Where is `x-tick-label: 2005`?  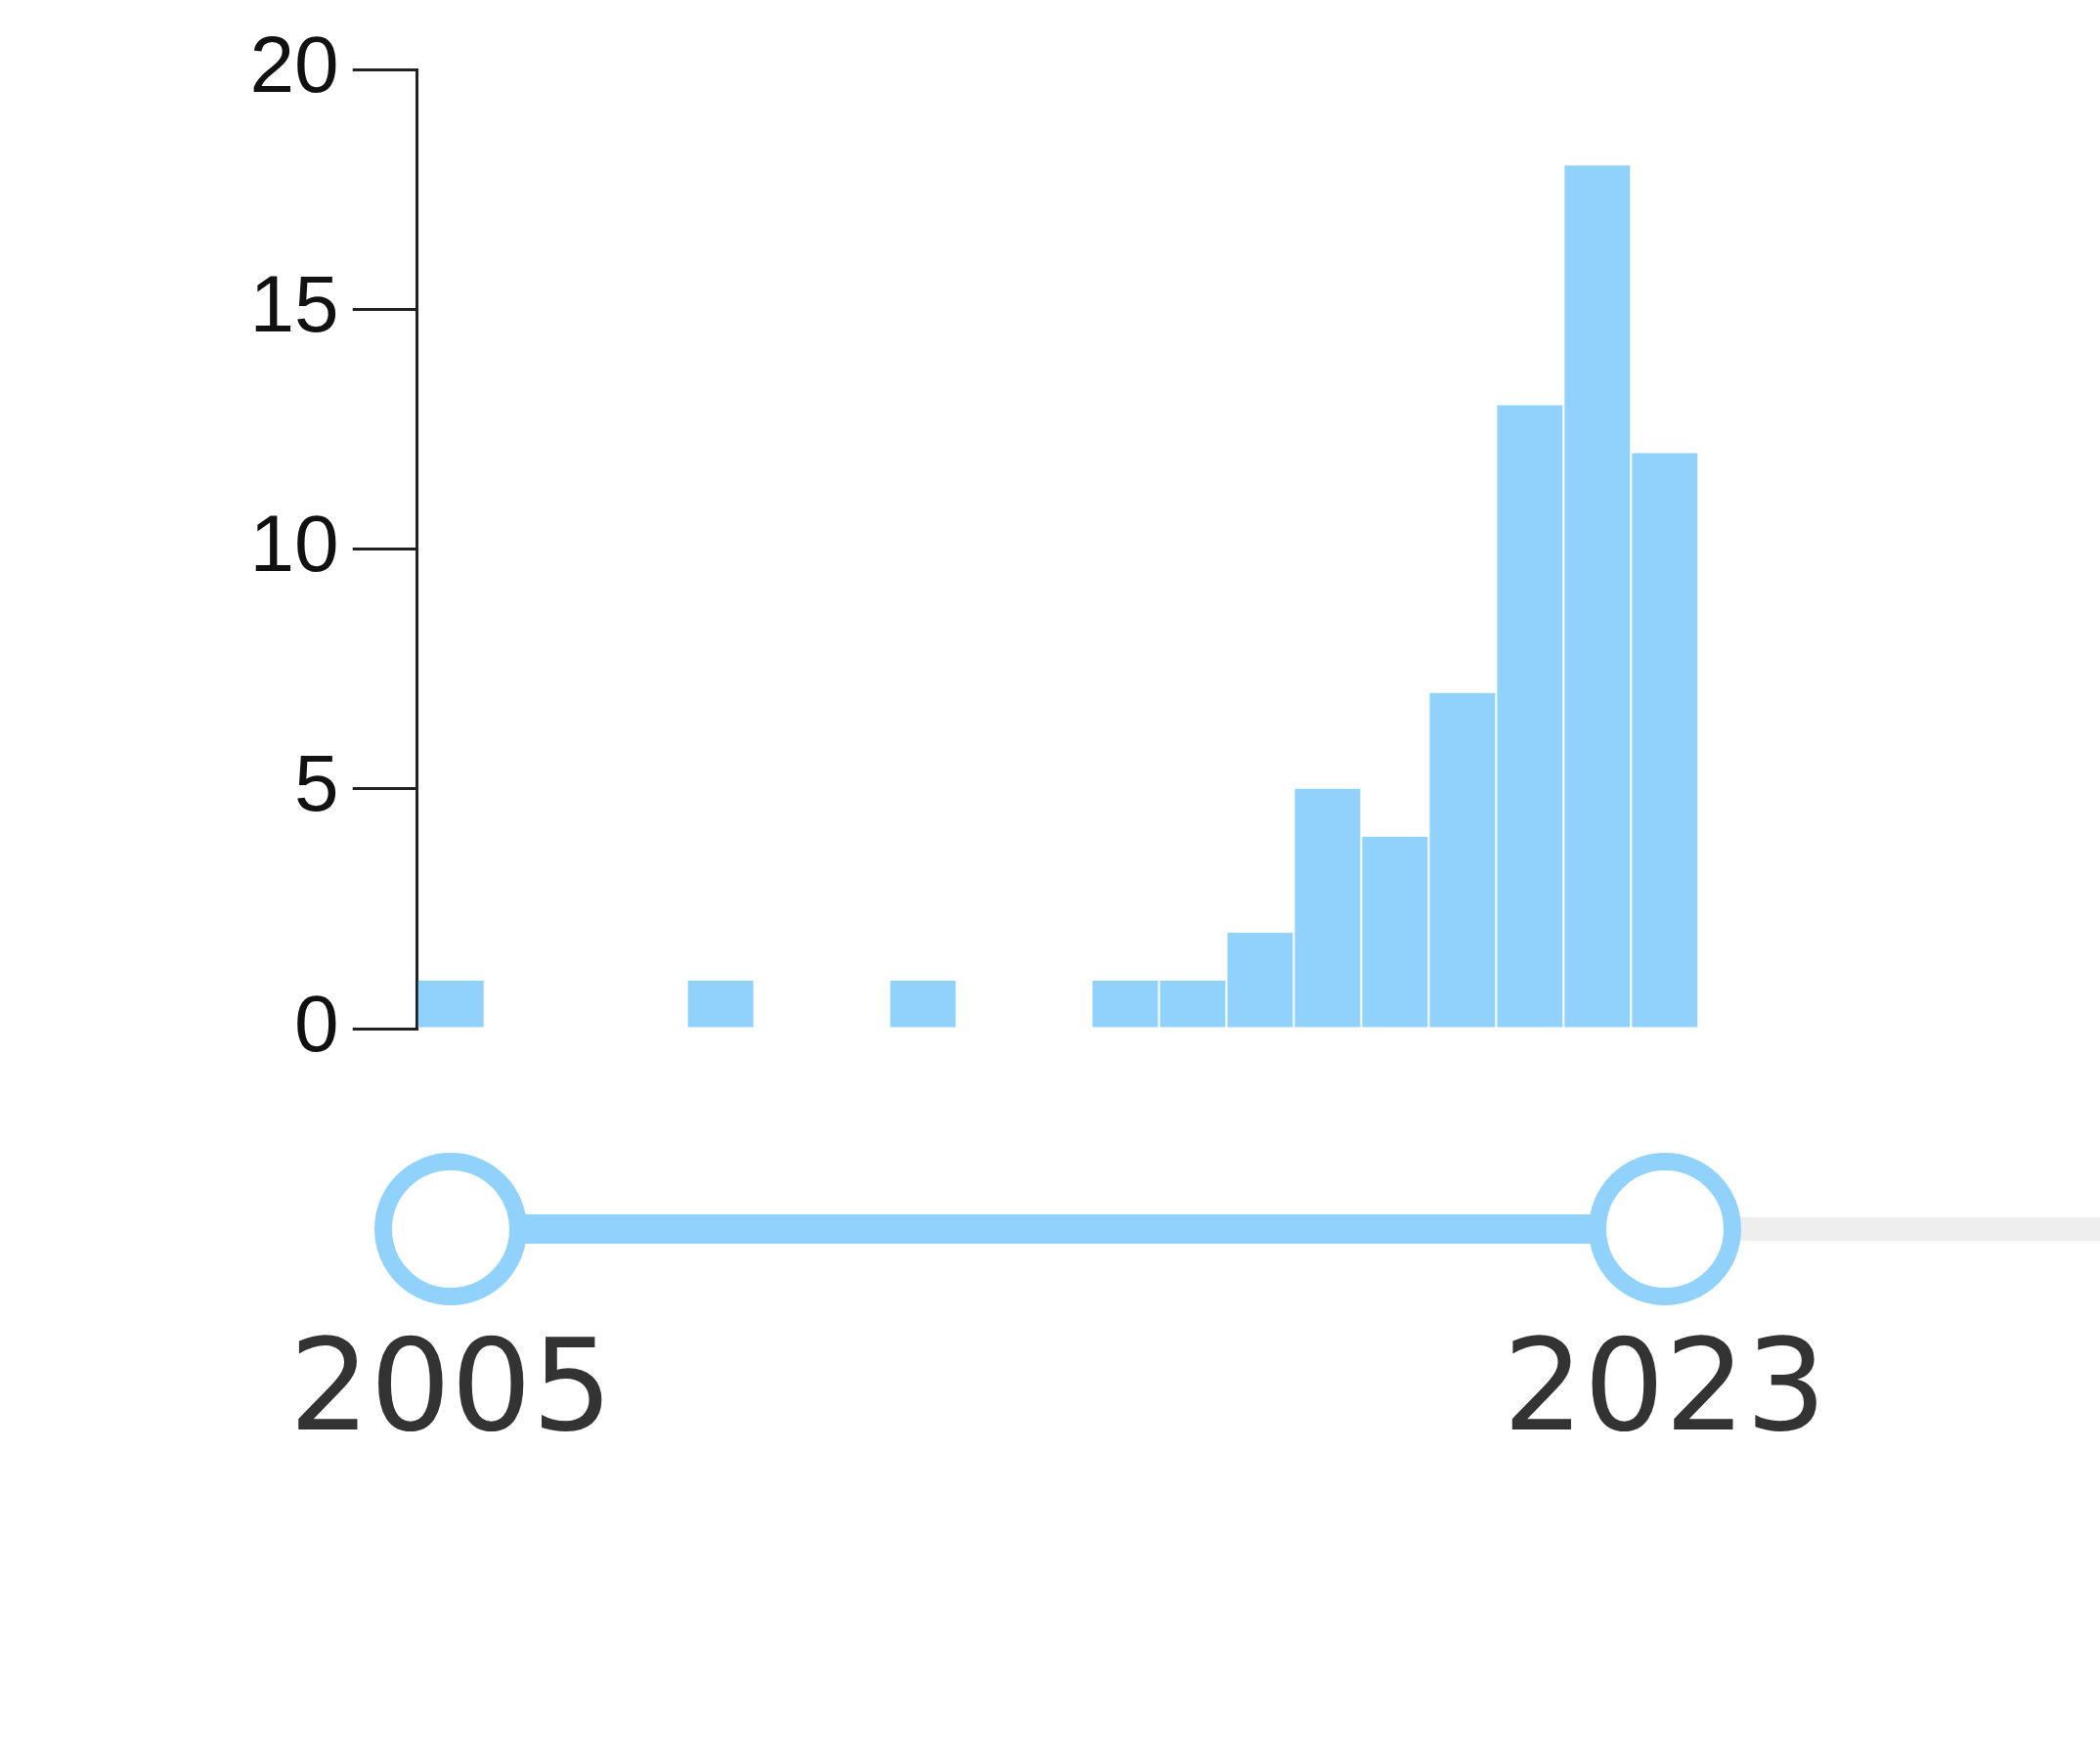 x-tick-label: 2005 is located at coordinates (451, 1385).